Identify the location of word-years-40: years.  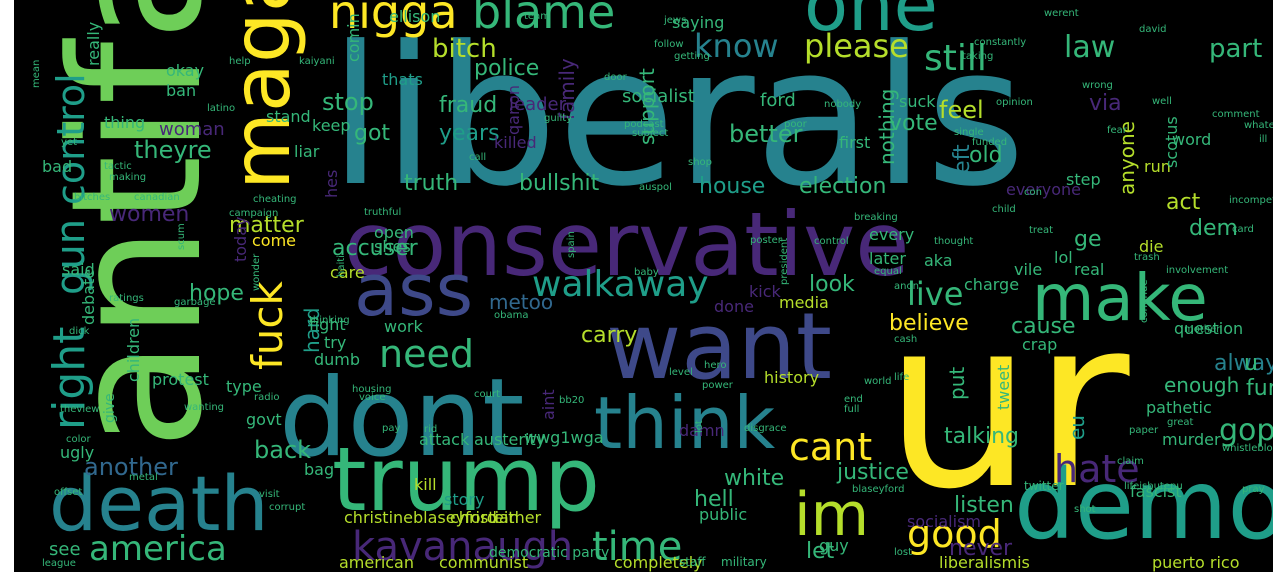
(469, 133).